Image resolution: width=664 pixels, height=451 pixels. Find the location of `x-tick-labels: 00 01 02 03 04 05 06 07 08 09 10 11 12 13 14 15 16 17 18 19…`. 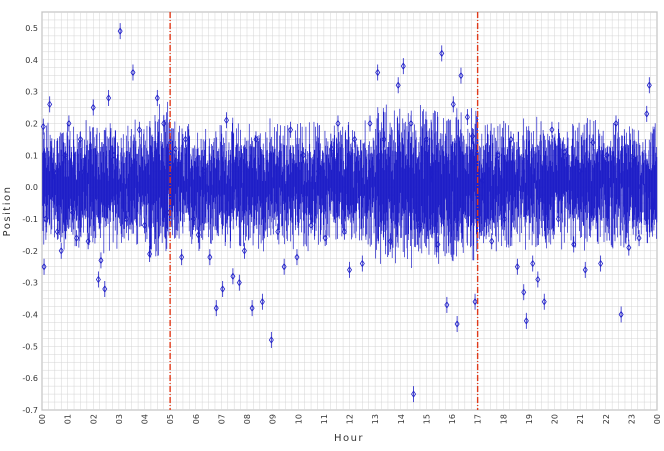

x-tick-labels: 00 01 02 03 04 05 06 07 08 09 10 11 12 13 14 15 16 17 18 19… is located at coordinates (350, 419).